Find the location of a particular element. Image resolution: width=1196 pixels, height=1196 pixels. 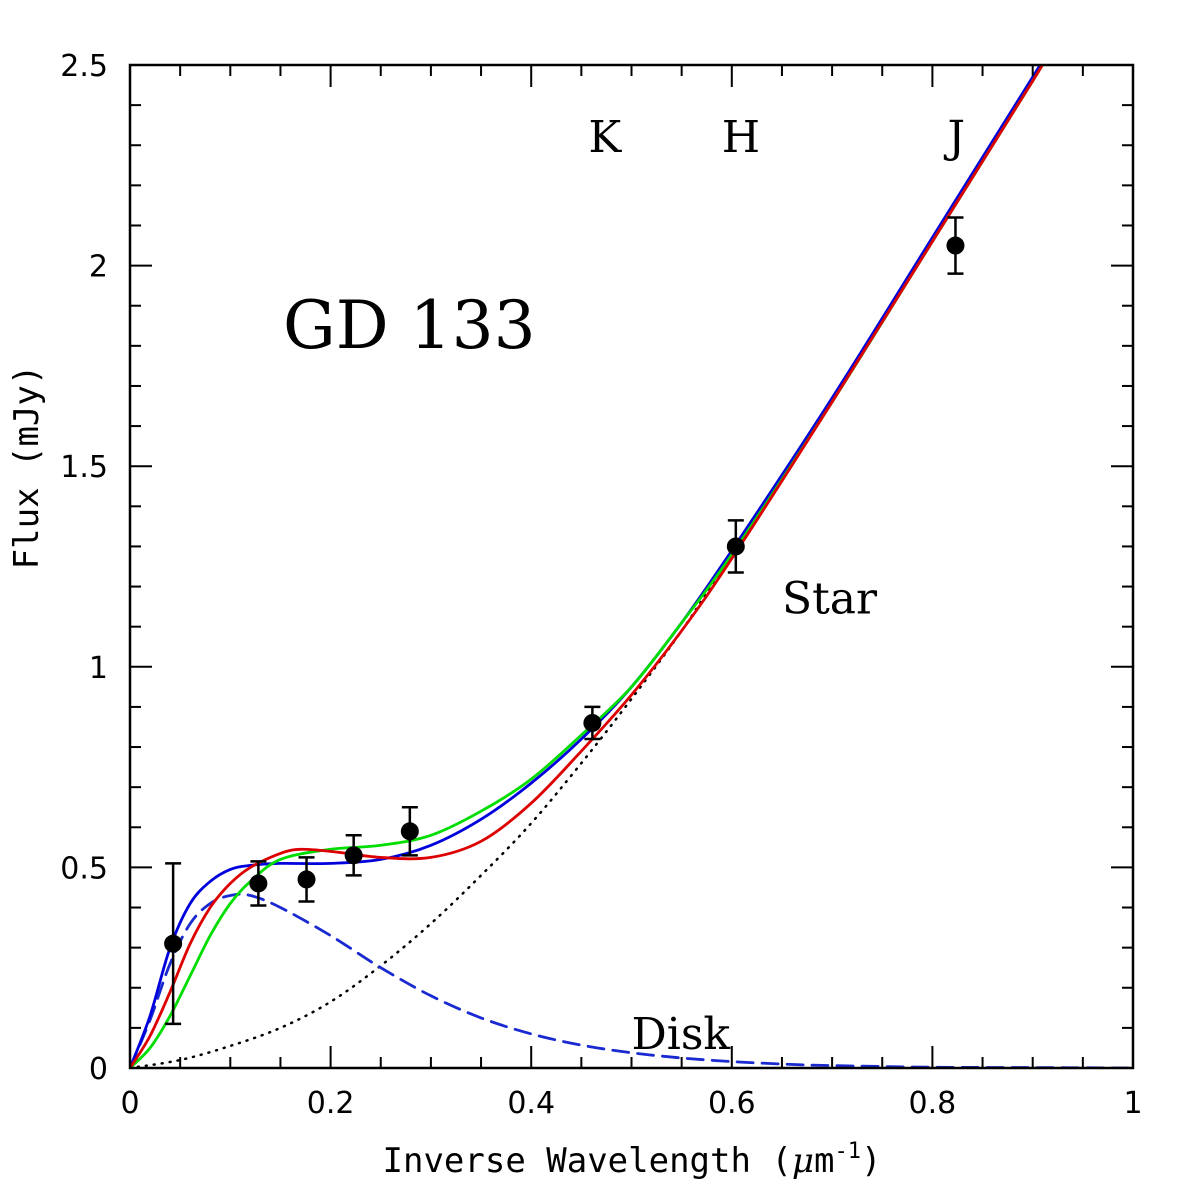

y-tick-label: 2.5 is located at coordinates (84, 66).